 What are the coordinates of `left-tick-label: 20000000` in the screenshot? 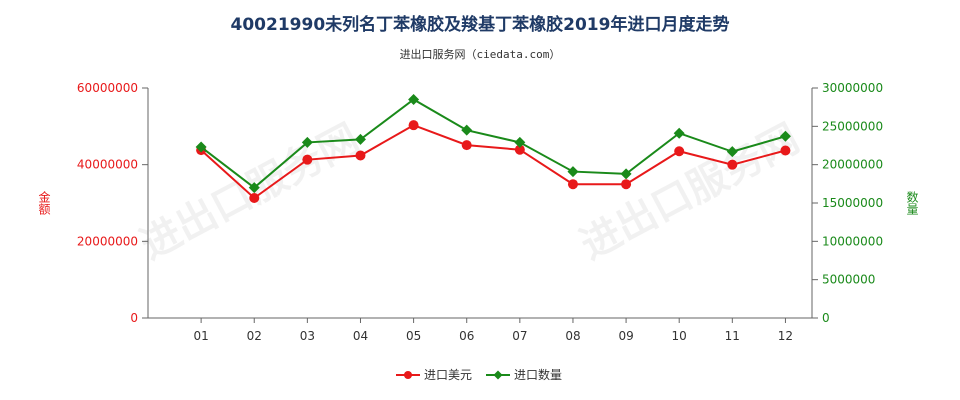 It's located at (107, 241).